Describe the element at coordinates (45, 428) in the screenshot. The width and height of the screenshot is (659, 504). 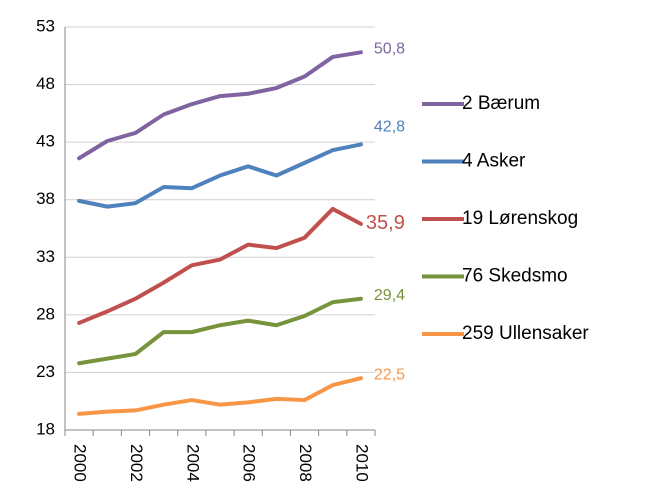
I see `y-tick-label: 18` at that location.